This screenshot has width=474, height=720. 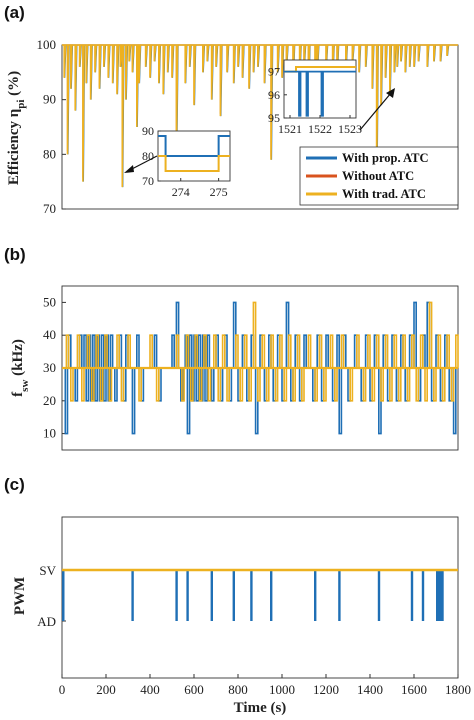 I want to click on inset-left-xtick-label: 275, so click(x=219, y=192).